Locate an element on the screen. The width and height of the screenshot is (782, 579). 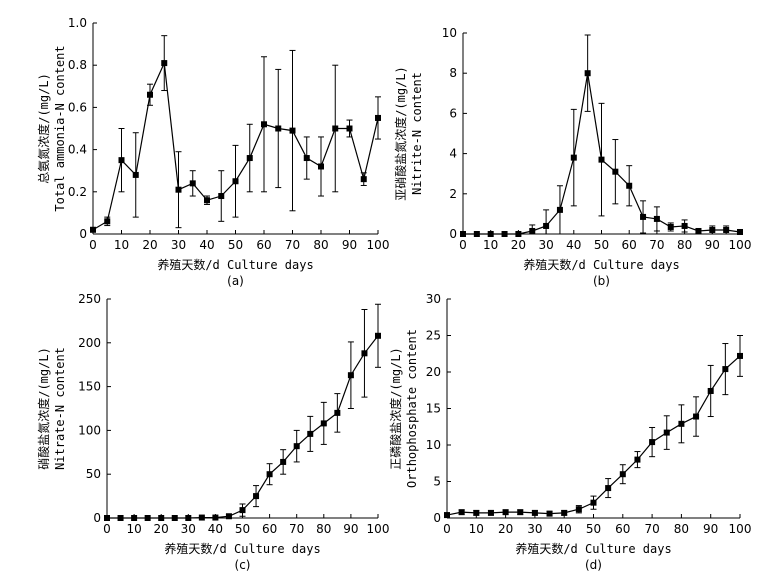
y-tick-label: 0.6 is located at coordinates (77, 107).